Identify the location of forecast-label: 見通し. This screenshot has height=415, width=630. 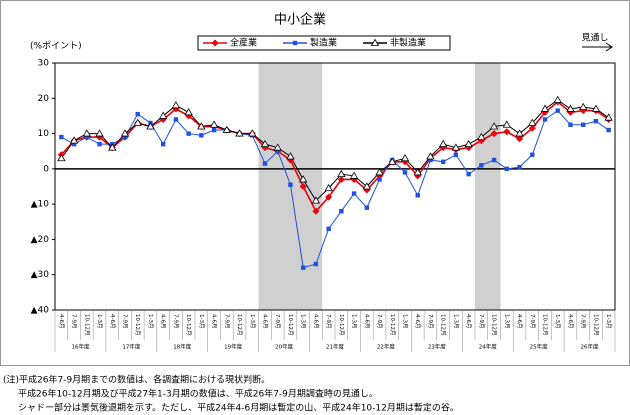
(594, 38).